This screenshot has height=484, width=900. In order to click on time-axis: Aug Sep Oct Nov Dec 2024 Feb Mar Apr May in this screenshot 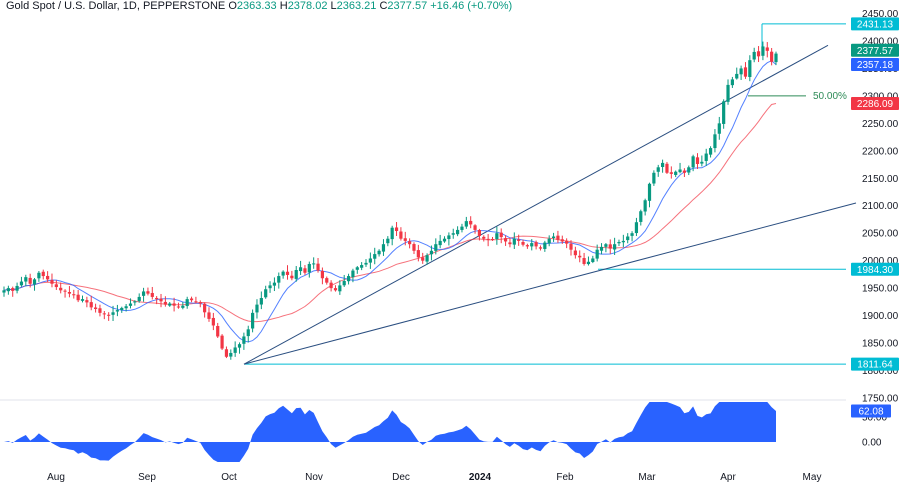, I will do `click(434, 477)`.